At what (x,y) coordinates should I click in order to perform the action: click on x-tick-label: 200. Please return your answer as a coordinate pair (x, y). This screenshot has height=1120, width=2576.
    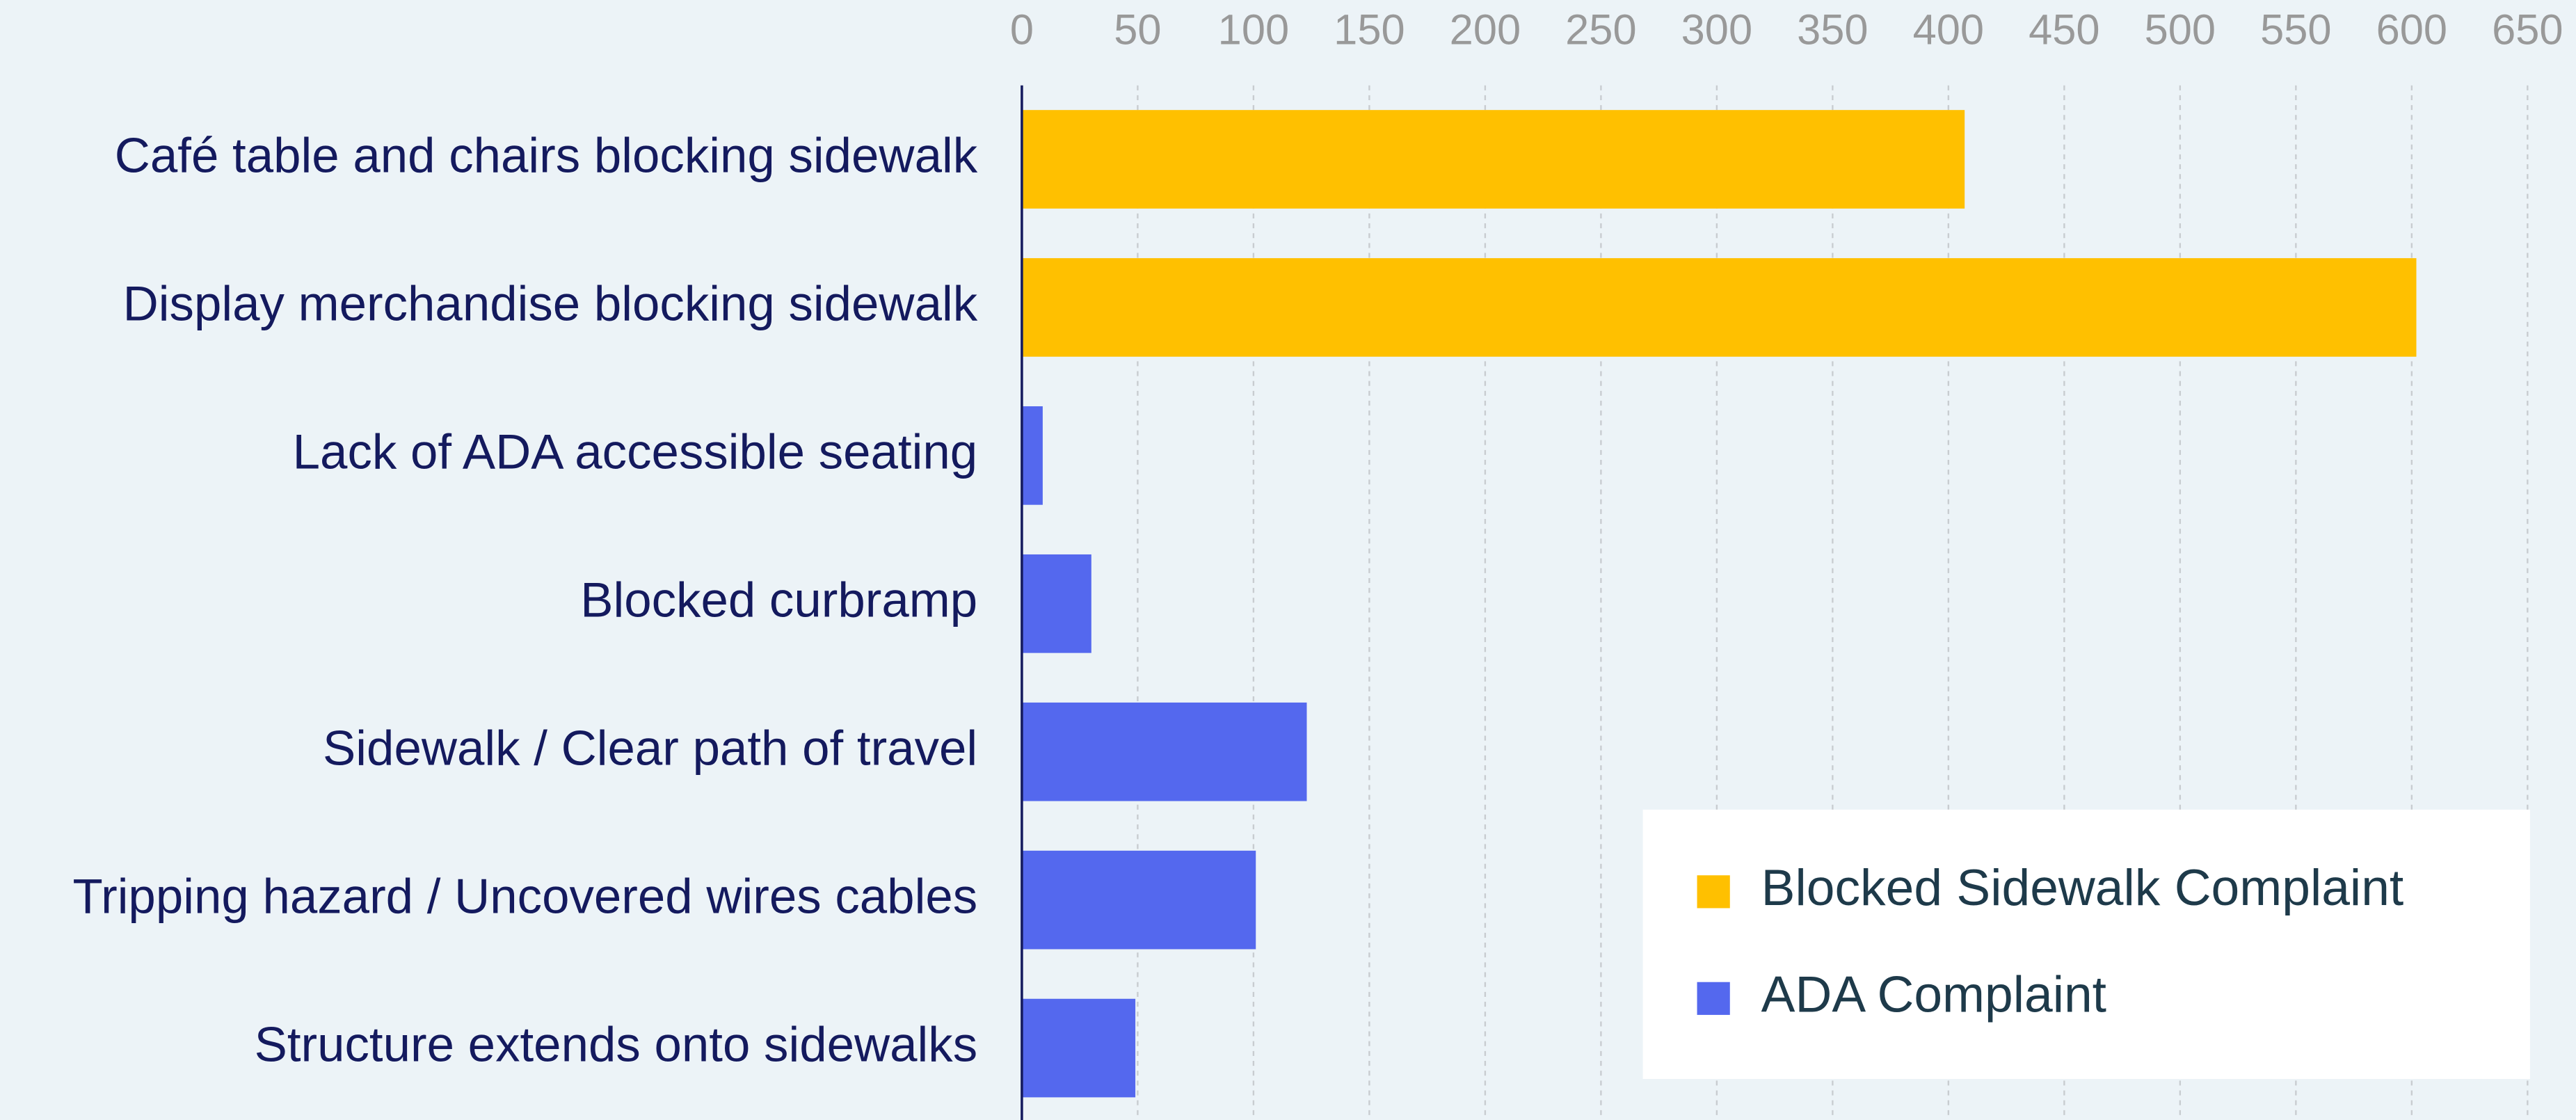
    Looking at the image, I should click on (1485, 30).